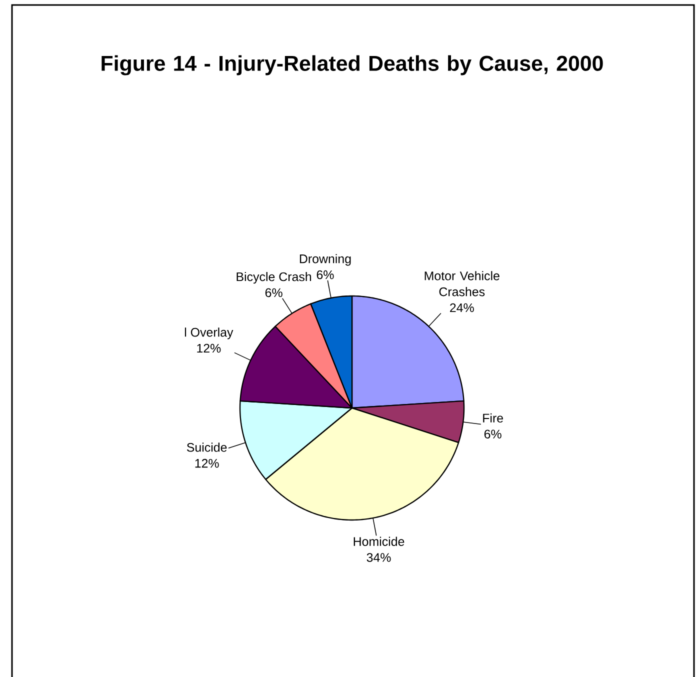 The width and height of the screenshot is (696, 677). I want to click on chart-title: Figure 14 - Injury-Related Deaths by Cause, 2000, so click(352, 65).